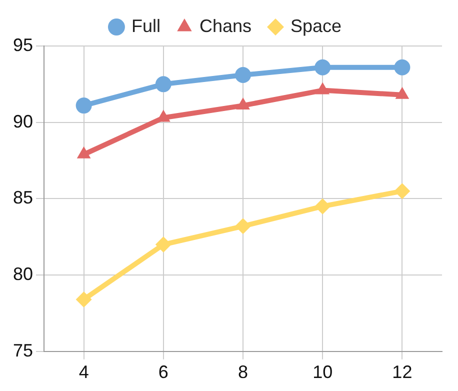 The height and width of the screenshot is (391, 458). Describe the element at coordinates (23, 350) in the screenshot. I see `y-tick-label: 75` at that location.